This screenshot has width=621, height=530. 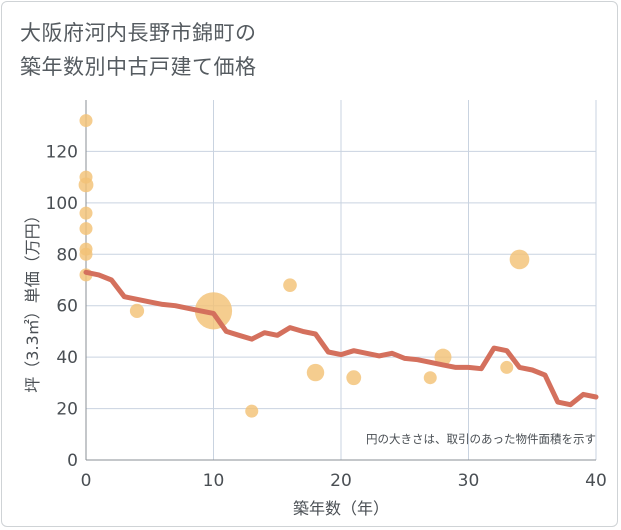 What do you see at coordinates (67, 410) in the screenshot?
I see `y-tick-label: 20` at bounding box center [67, 410].